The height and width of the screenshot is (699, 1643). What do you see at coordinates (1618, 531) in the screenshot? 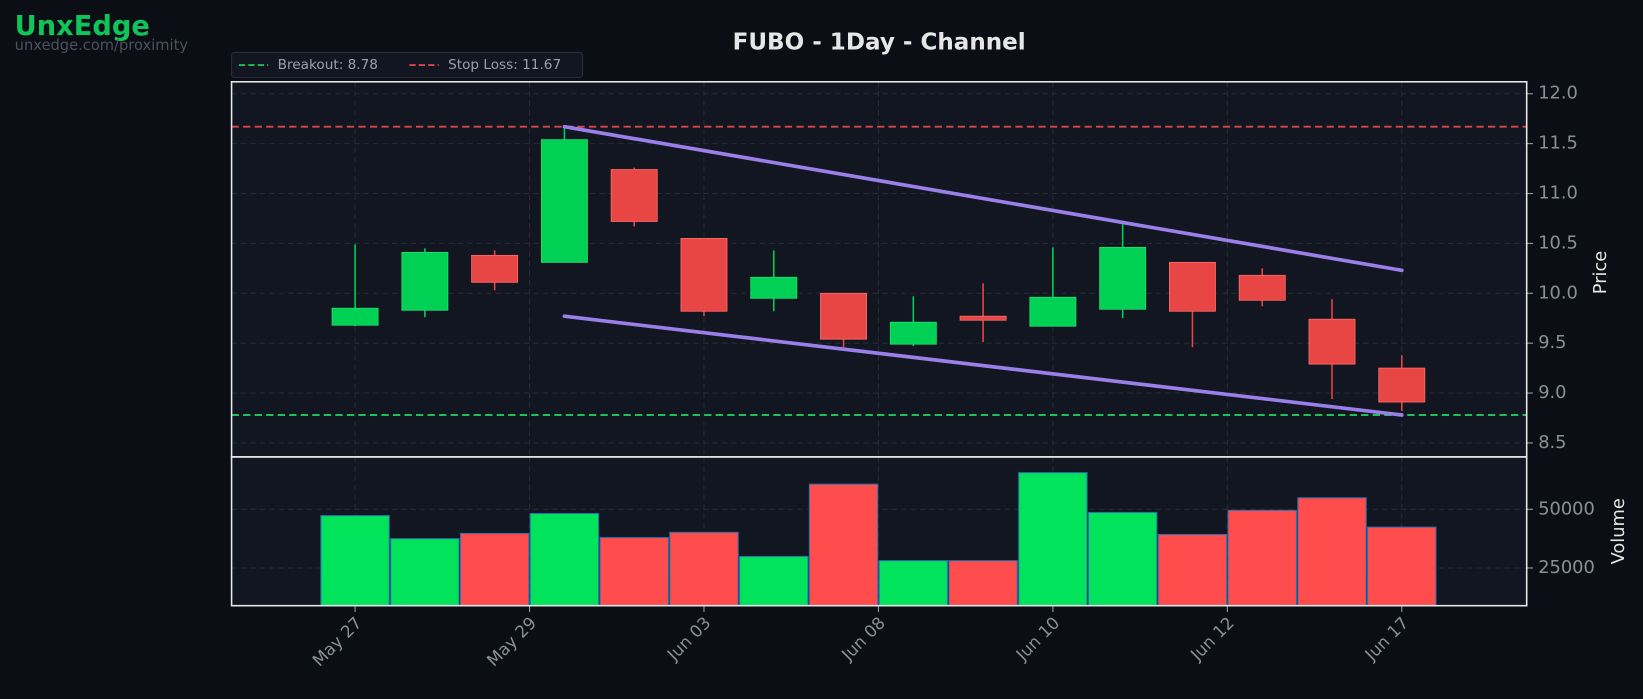
I see `volume-axis-label: Volume` at bounding box center [1618, 531].